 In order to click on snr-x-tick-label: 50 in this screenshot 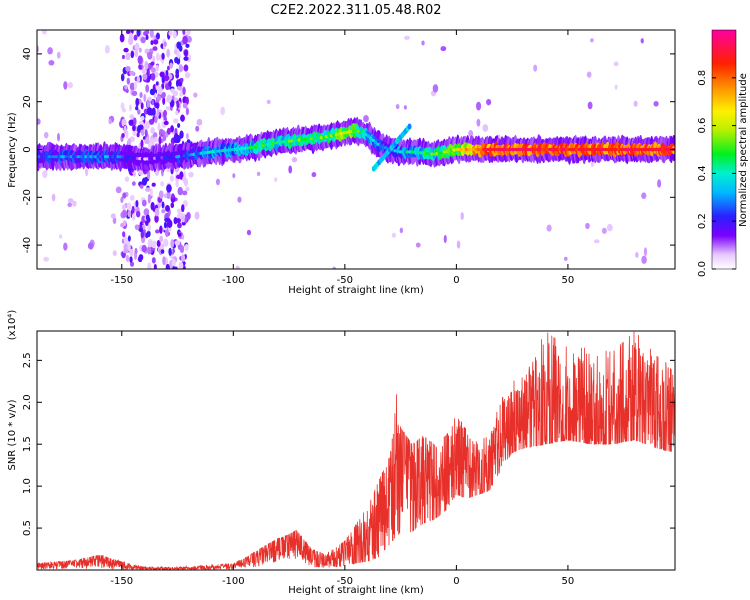, I will do `click(568, 581)`.